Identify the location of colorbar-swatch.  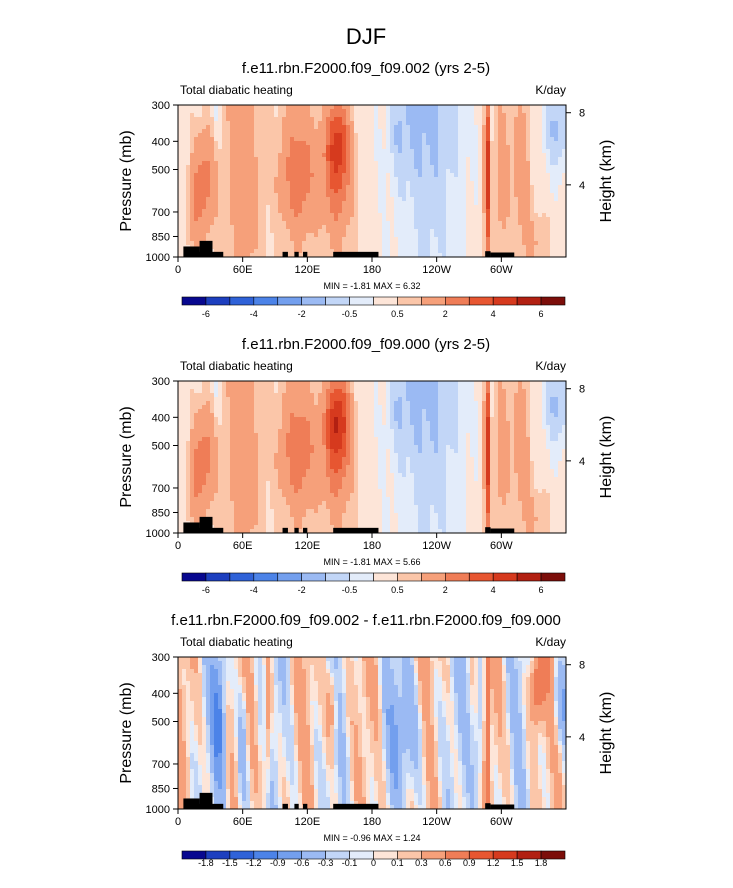
(242, 301).